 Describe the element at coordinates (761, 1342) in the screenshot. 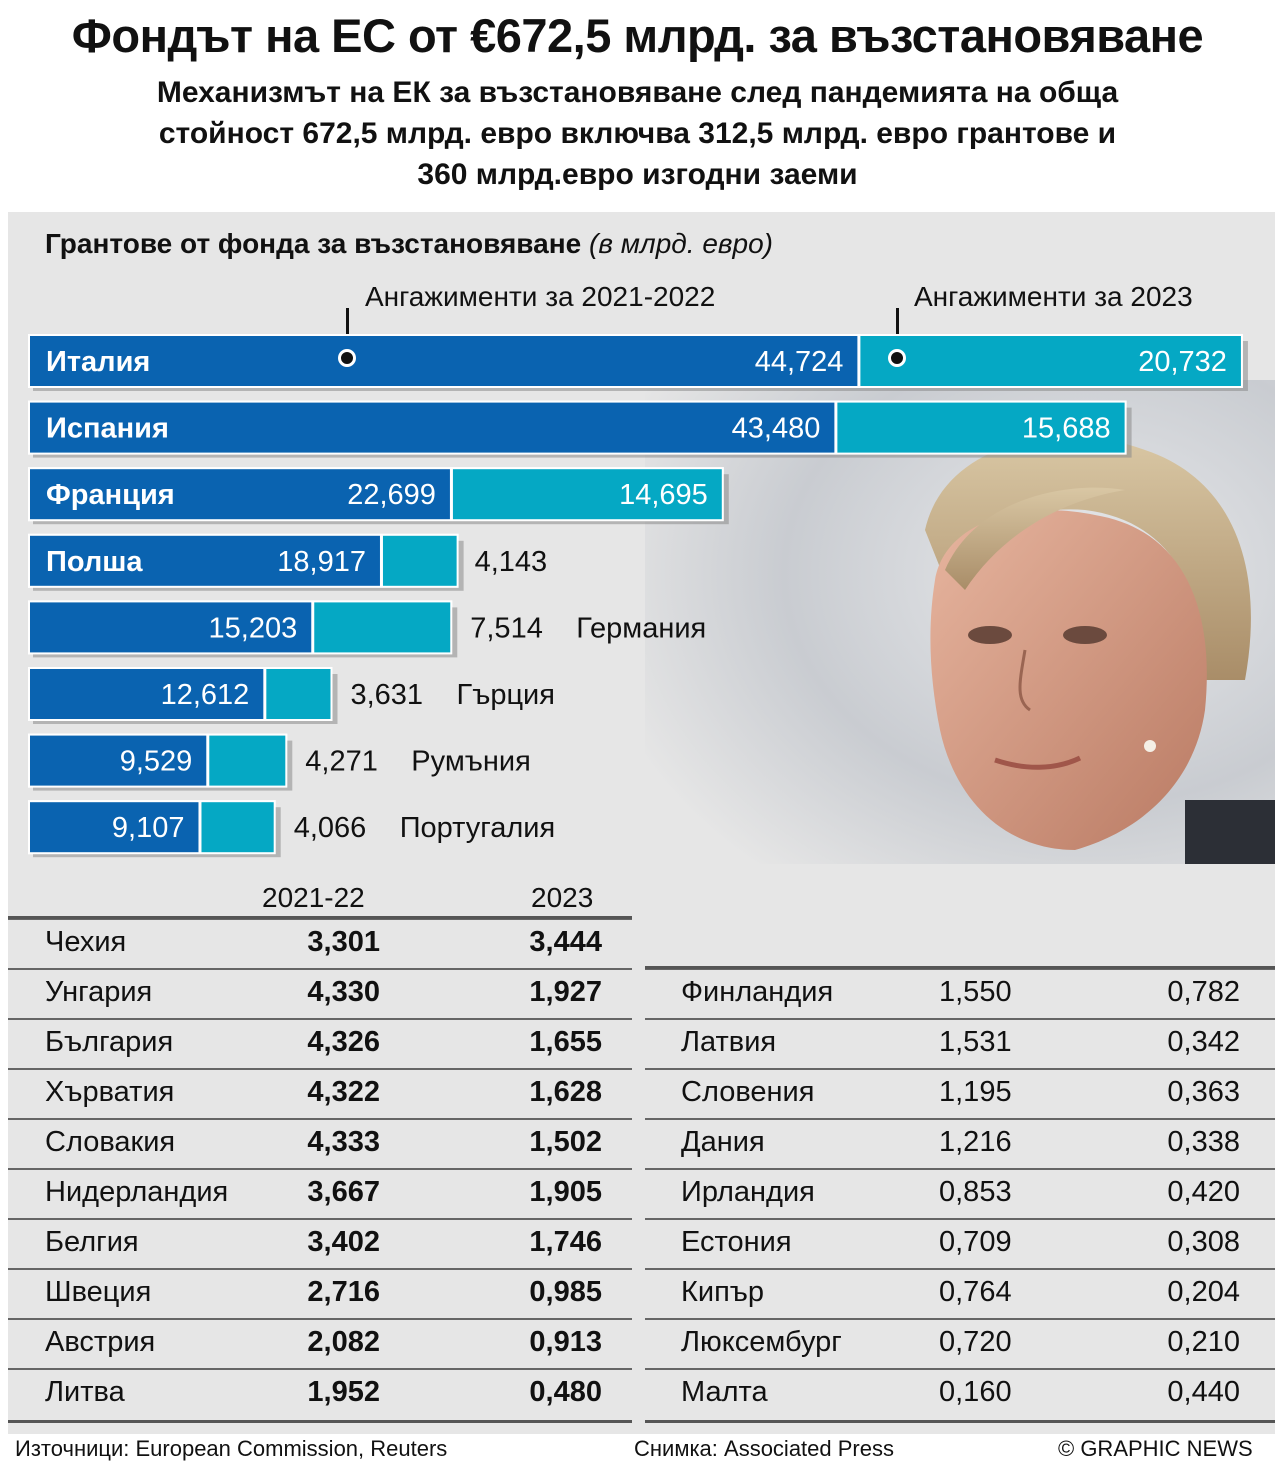

I see `country-name: Люксембург` at that location.